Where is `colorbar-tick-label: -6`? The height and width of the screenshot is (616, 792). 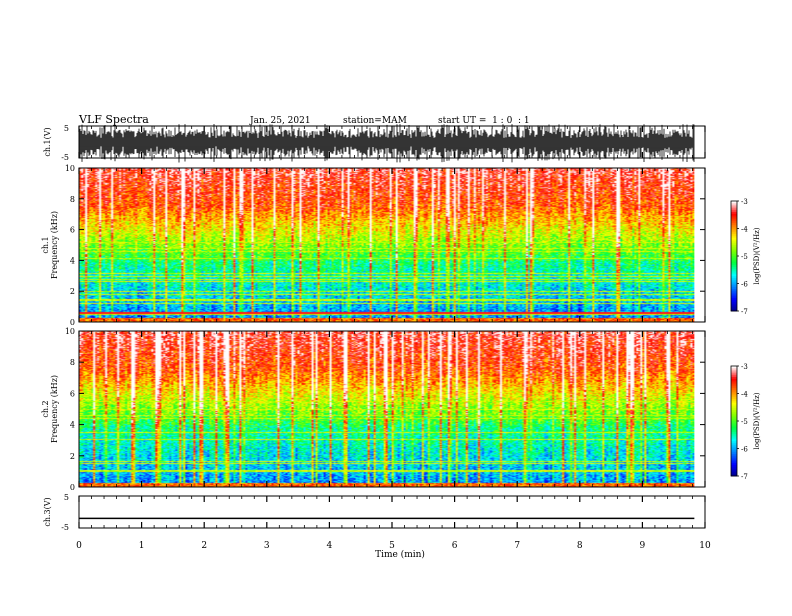
colorbar-tick-label: -6 is located at coordinates (744, 285).